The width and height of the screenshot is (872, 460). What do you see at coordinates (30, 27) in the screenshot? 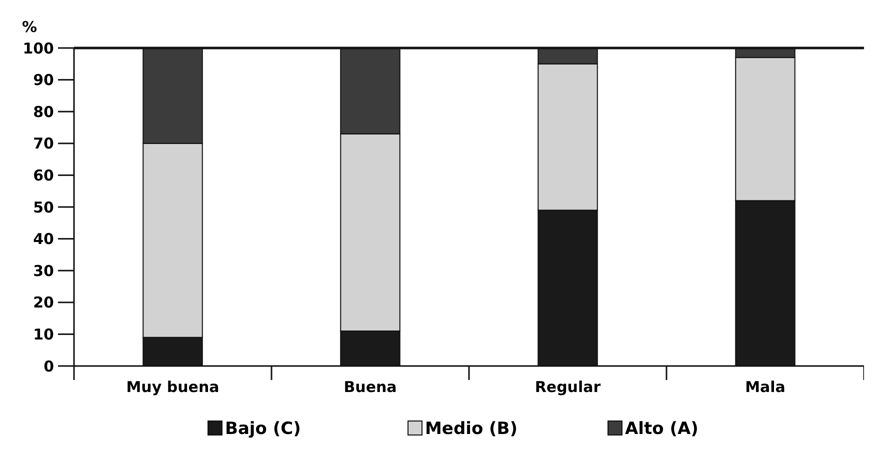
I see `y-axis-title: %` at bounding box center [30, 27].